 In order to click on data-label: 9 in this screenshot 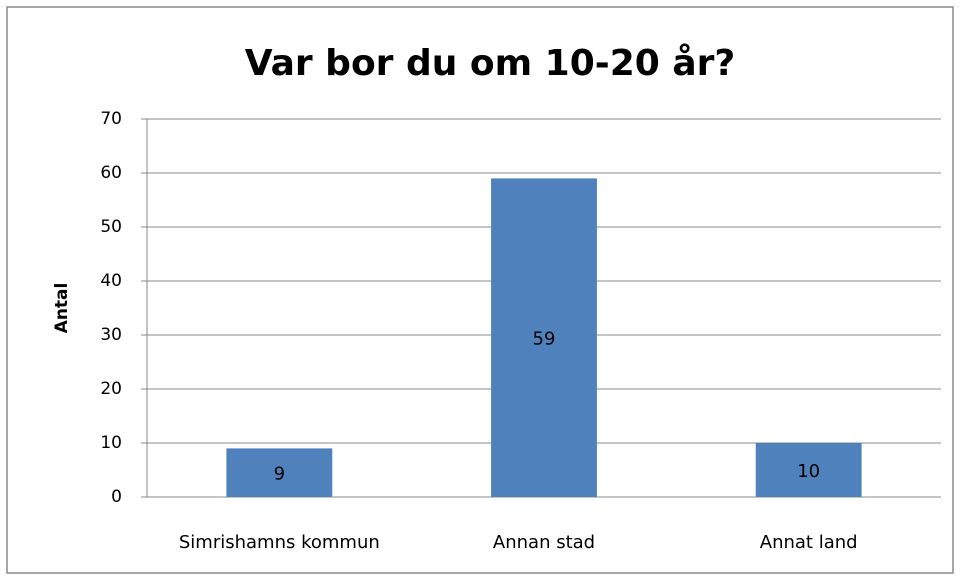, I will do `click(279, 474)`.